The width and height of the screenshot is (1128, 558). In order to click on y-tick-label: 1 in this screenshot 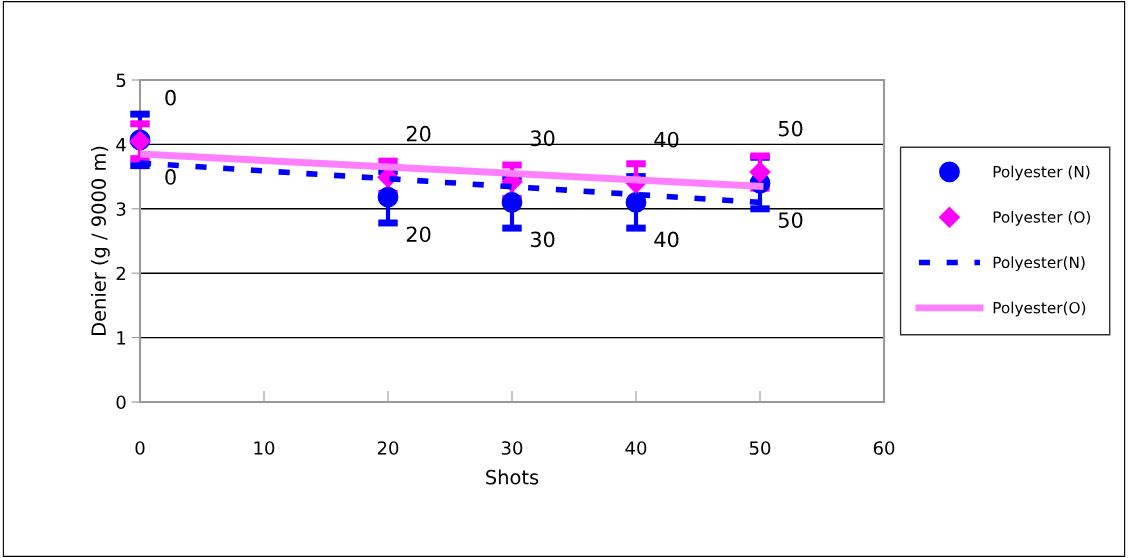, I will do `click(121, 338)`.